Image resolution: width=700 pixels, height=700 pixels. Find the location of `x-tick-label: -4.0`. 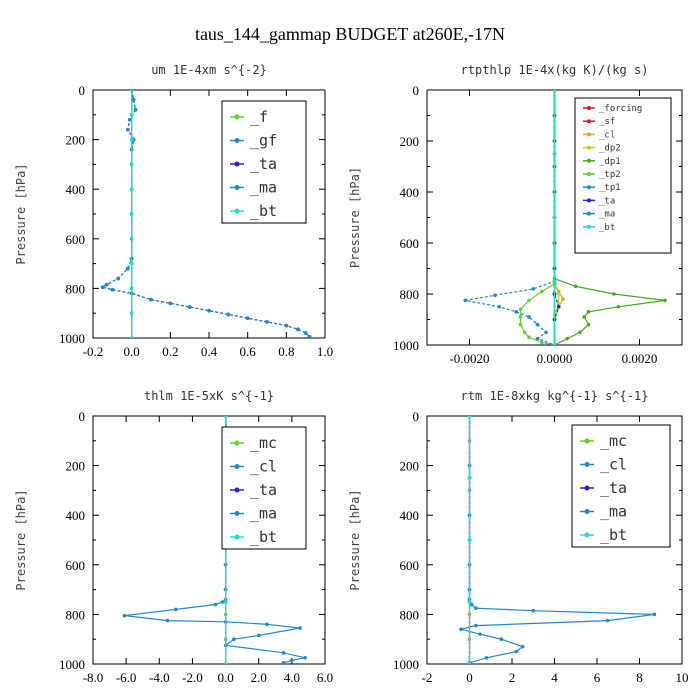

x-tick-label: -4.0 is located at coordinates (159, 677).